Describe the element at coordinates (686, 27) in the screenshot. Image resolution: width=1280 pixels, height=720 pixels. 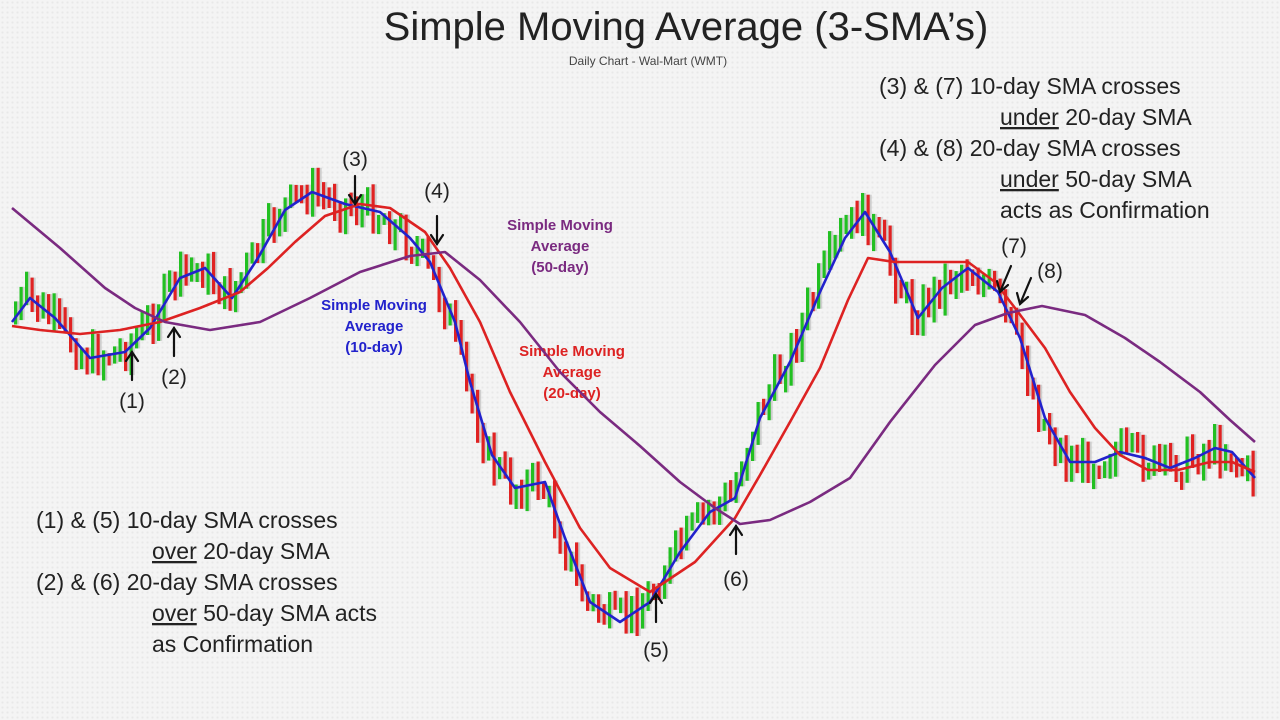
I see `chart-title: Simple Moving Average (3-SMA’s)` at that location.